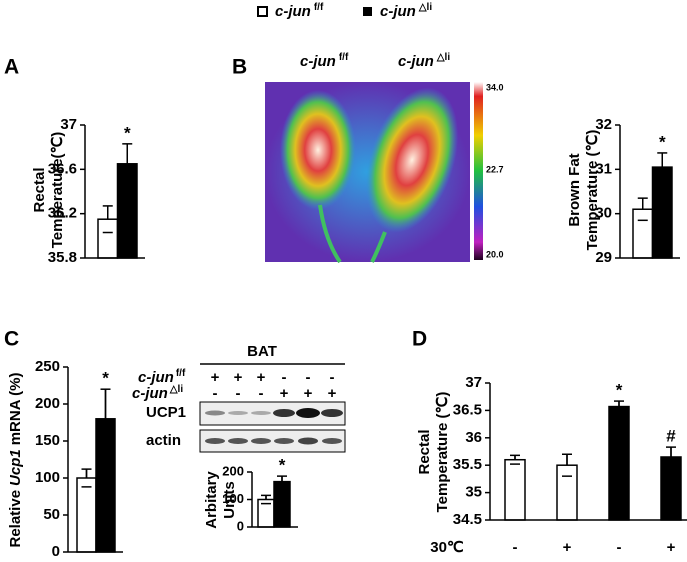 Image resolution: width=687 pixels, height=562 pixels. Describe the element at coordinates (467, 519) in the screenshot. I see `y-tick-label: 34.5` at that location.